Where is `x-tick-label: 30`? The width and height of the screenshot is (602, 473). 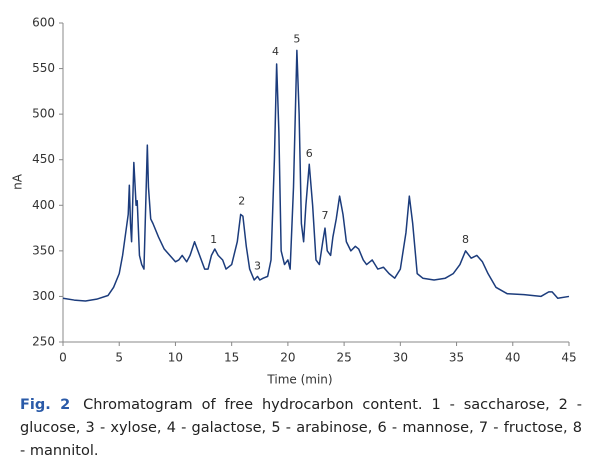
x-tick-label: 30 is located at coordinates (400, 358).